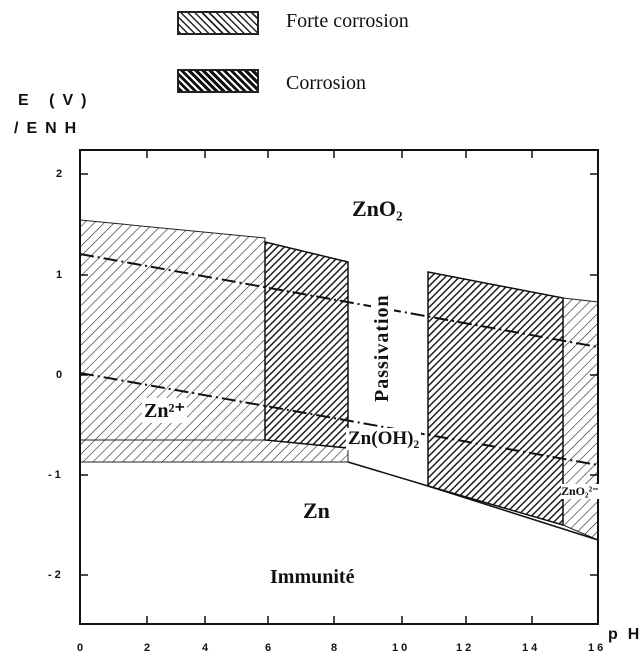 The image size is (643, 664). I want to click on region-label-passivation: Passivation, so click(382, 348).